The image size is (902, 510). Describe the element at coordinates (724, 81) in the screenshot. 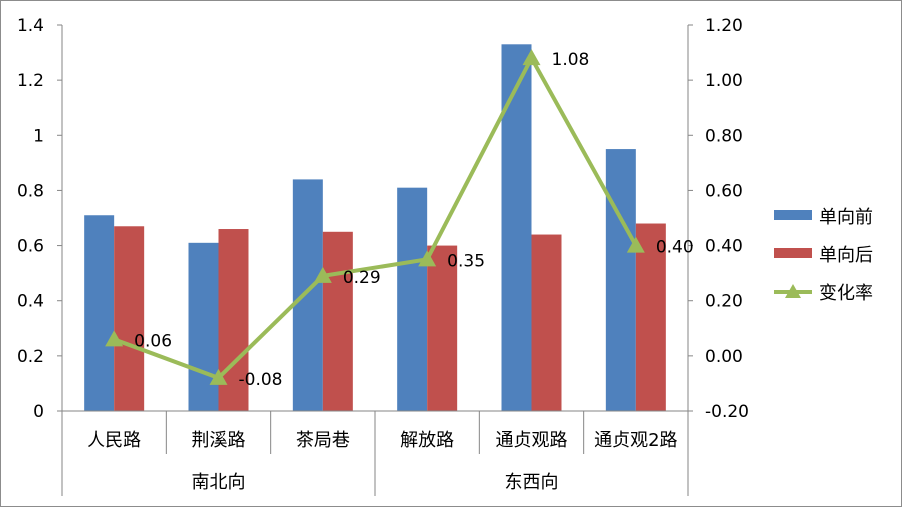

I see `y-right-tick-label: 1.00` at that location.